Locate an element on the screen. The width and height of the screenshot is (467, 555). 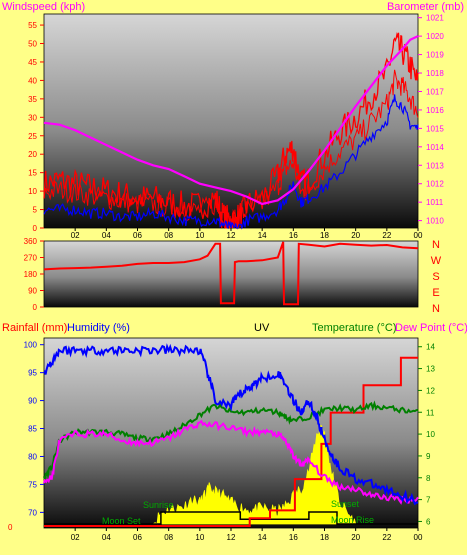
y-tick-label: 13 is located at coordinates (430, 369).